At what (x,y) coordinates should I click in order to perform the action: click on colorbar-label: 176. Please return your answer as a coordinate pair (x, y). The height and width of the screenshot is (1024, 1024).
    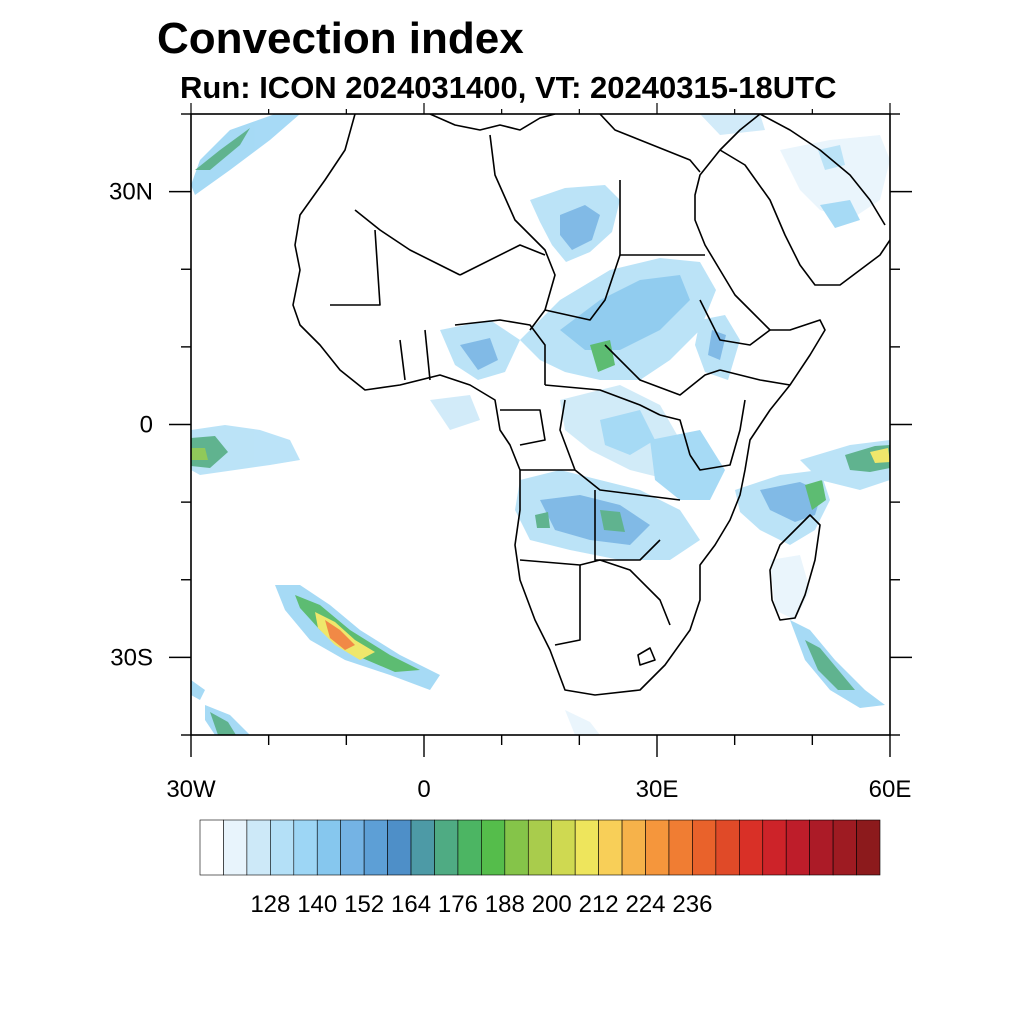
    Looking at the image, I should click on (458, 904).